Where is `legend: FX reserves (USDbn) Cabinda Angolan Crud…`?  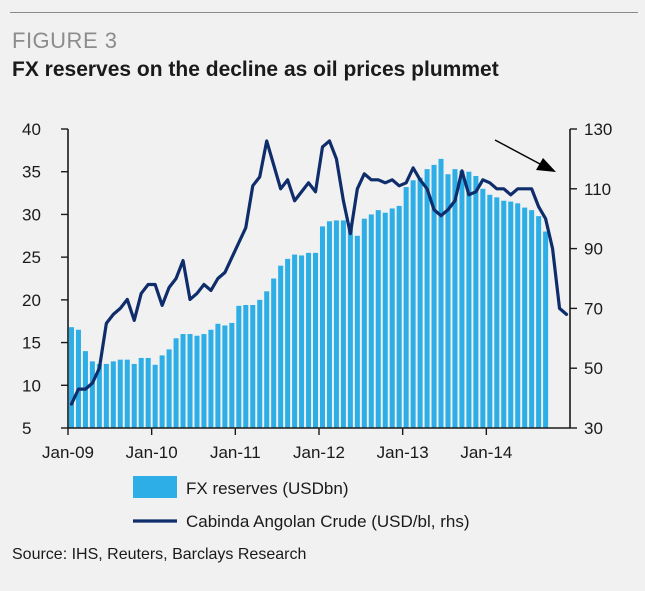
legend: FX reserves (USDbn) Cabinda Angolan Crud… is located at coordinates (301, 503).